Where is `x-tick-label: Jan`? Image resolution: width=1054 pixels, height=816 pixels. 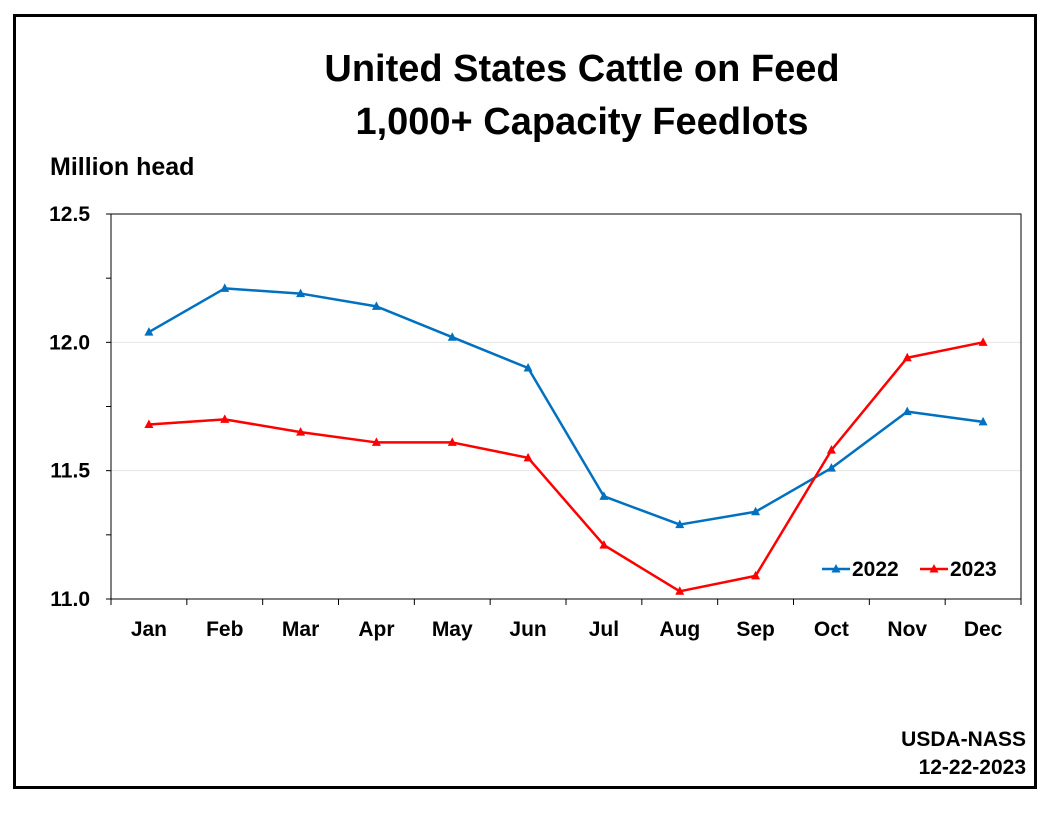 x-tick-label: Jan is located at coordinates (149, 629).